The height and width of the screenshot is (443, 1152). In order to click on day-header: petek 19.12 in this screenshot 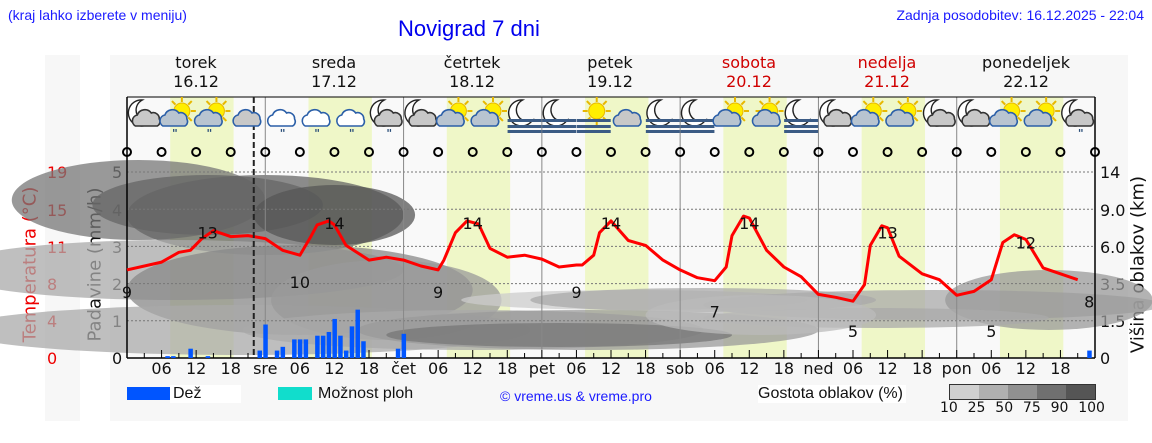, I will do `click(610, 72)`.